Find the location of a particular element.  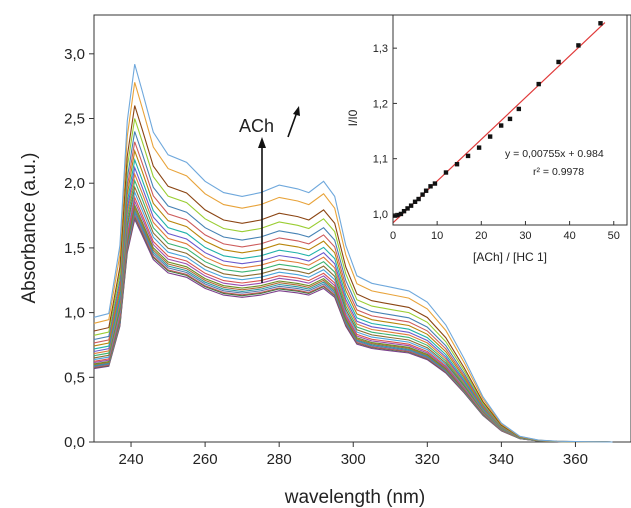

inset-x-axis: 0 10 20 30 40 50 is located at coordinates (505, 231).